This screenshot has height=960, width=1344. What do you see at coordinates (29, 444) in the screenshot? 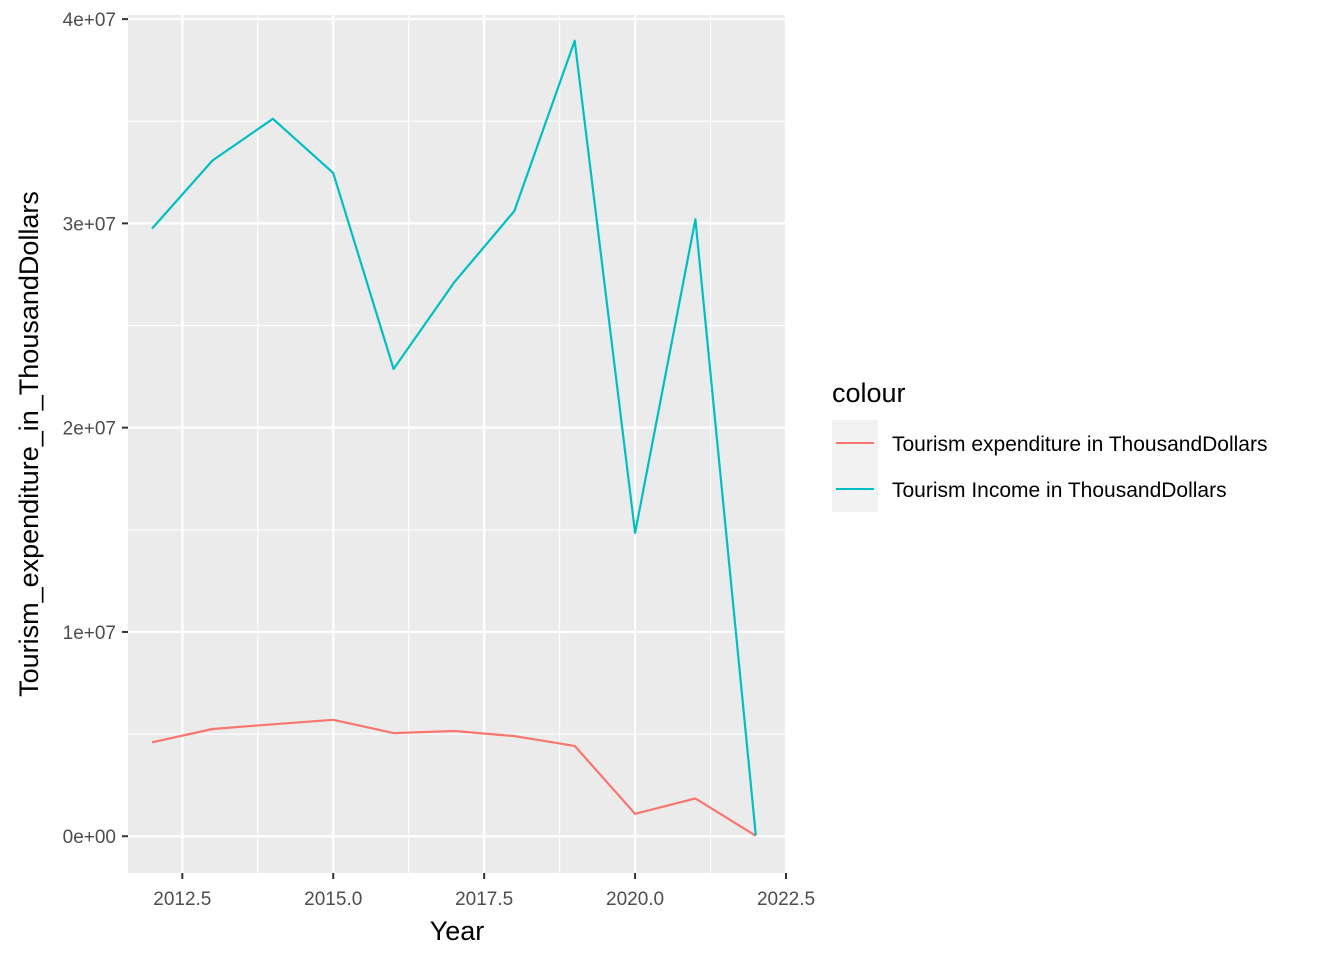
I see `y-axis-title: Tourism_expenditure_in_ThousandDollars` at bounding box center [29, 444].